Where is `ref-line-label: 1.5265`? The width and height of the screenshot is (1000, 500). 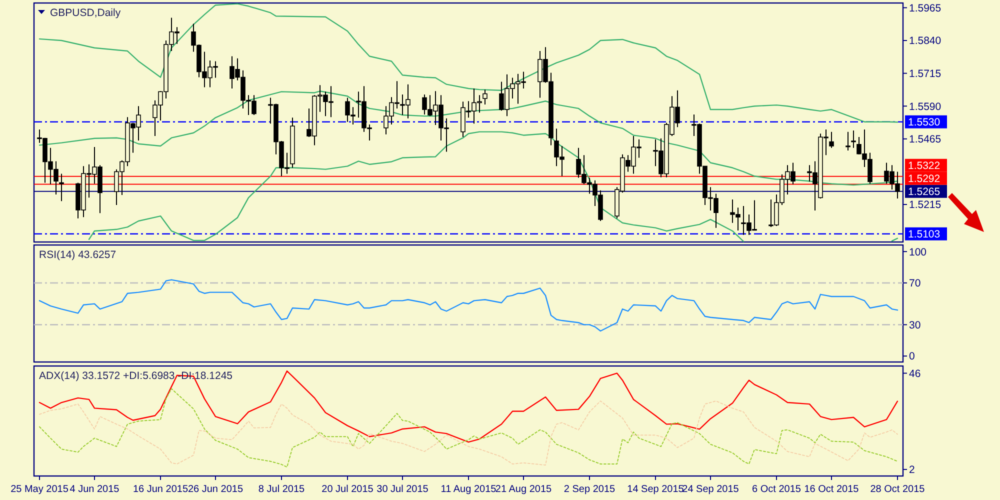 ref-line-label: 1.5265 is located at coordinates (924, 192).